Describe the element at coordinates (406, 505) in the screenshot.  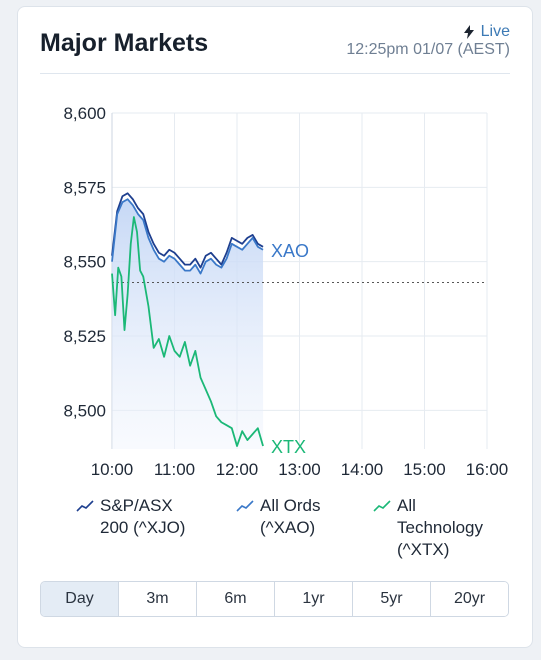
I see `legend-label-line: All` at that location.